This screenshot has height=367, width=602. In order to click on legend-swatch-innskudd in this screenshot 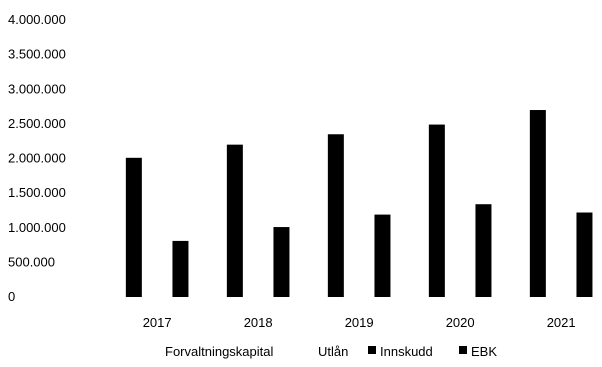, I will do `click(372, 350)`.